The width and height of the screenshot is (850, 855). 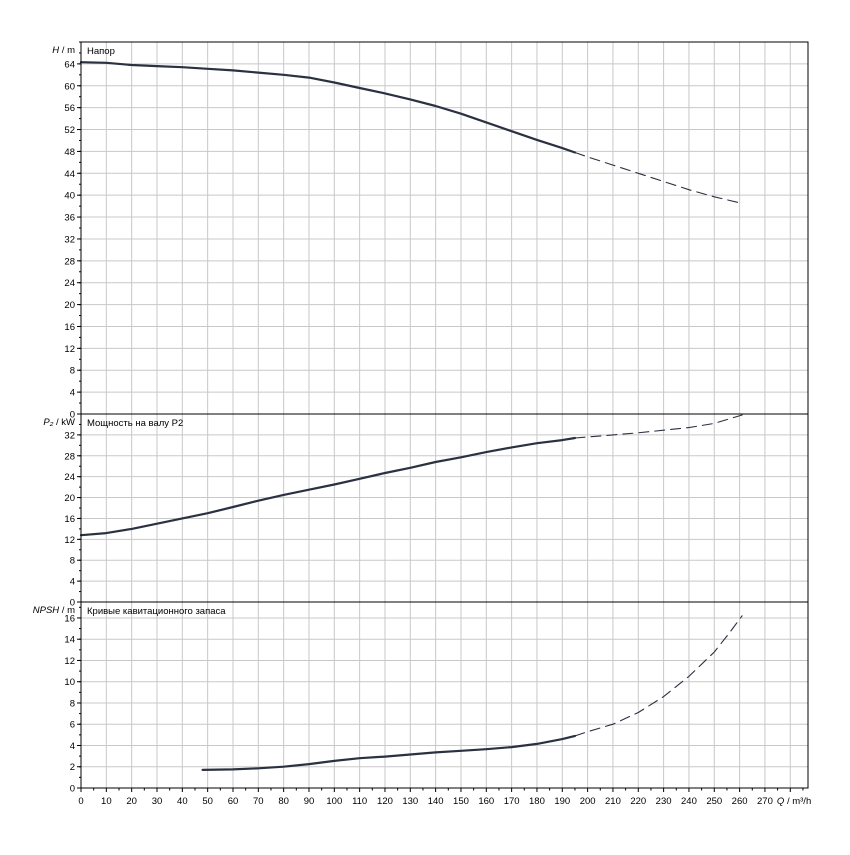 What do you see at coordinates (389, 753) in the screenshot?
I see `curve-npsh-solid` at bounding box center [389, 753].